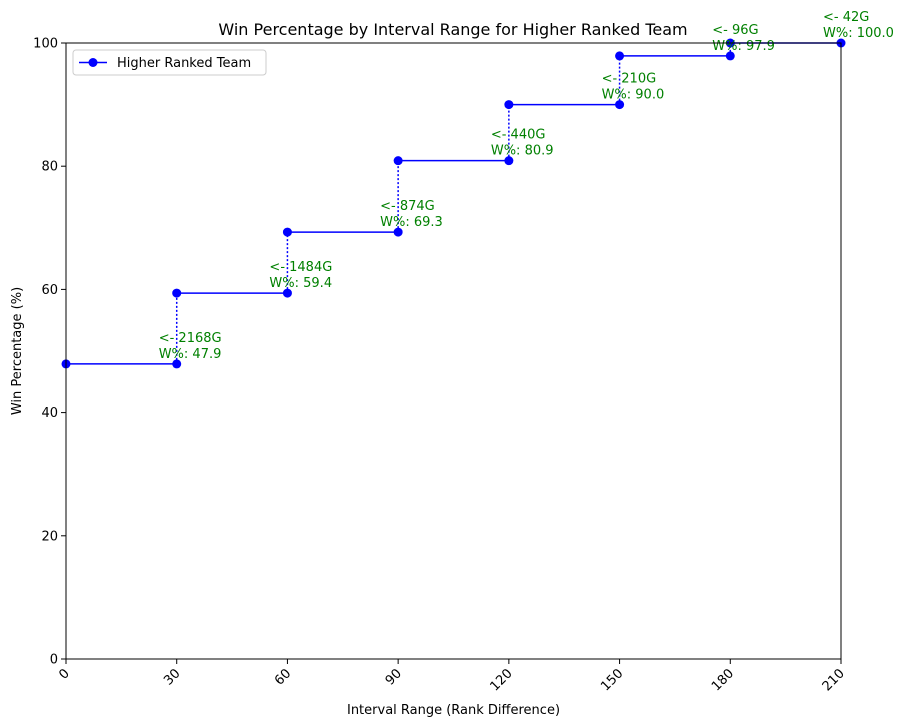 This screenshot has height=727, width=907. I want to click on annotation-win-pct: W%: 47.9, so click(190, 354).